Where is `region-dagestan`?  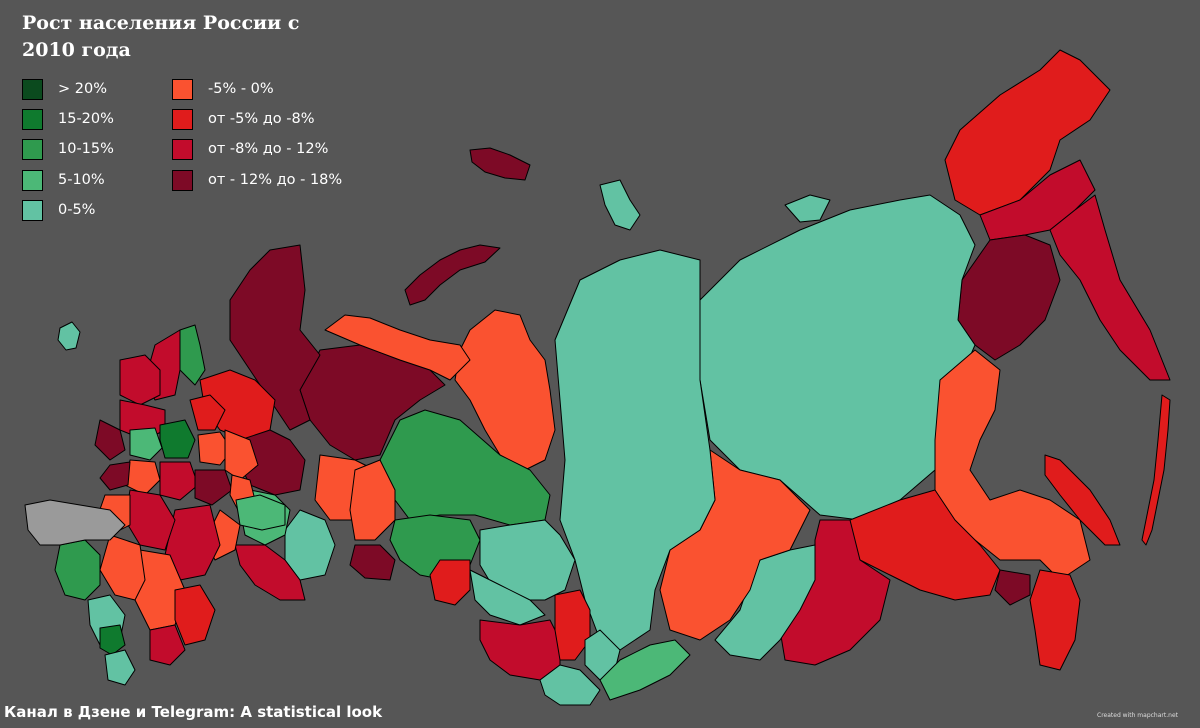 region-dagestan is located at coordinates (112, 640).